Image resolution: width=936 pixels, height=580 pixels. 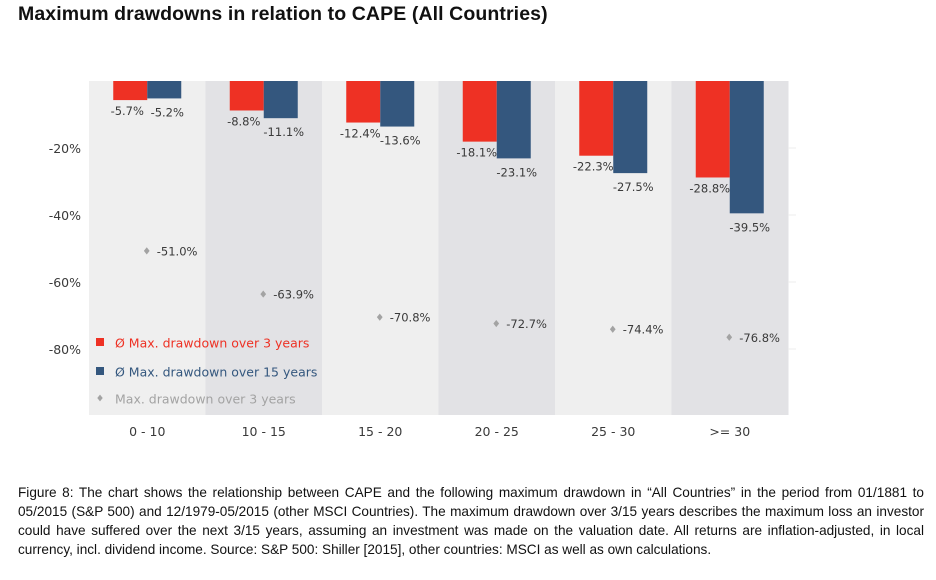 What do you see at coordinates (127, 111) in the screenshot?
I see `data-label-3y-avg: -5.7%` at bounding box center [127, 111].